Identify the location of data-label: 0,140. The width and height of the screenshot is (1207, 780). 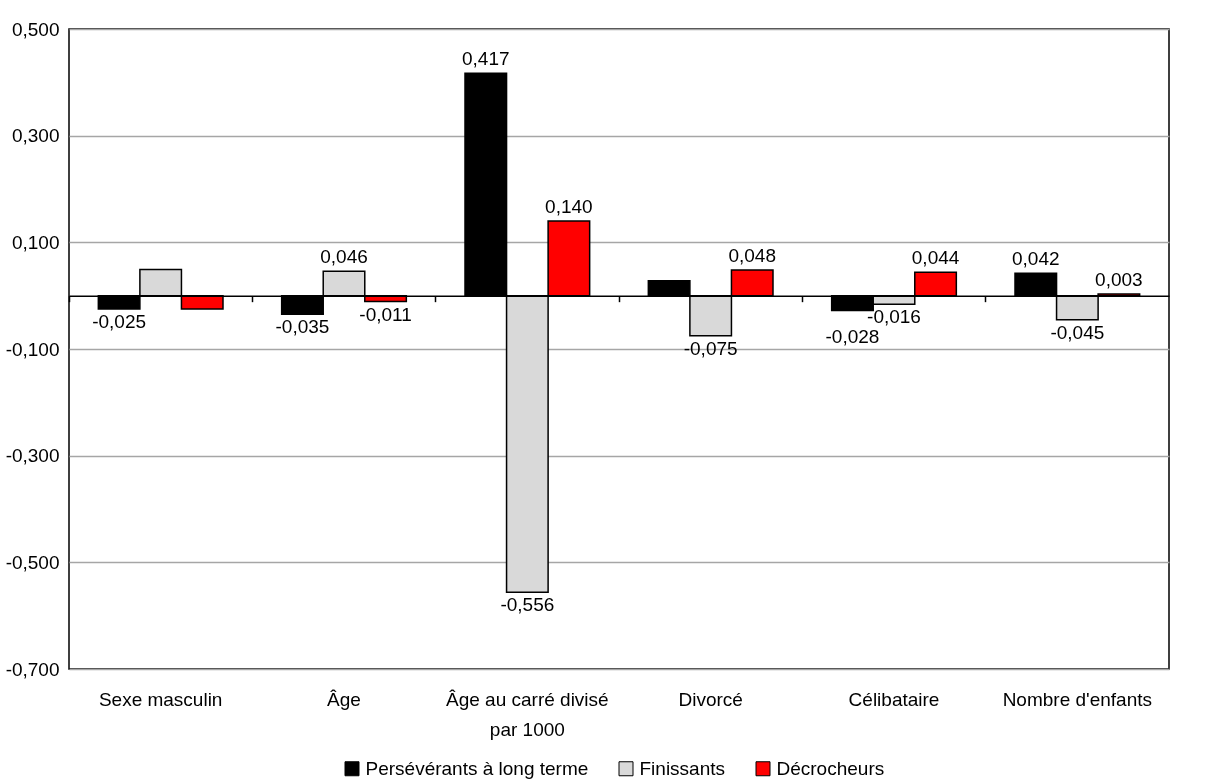
(569, 206).